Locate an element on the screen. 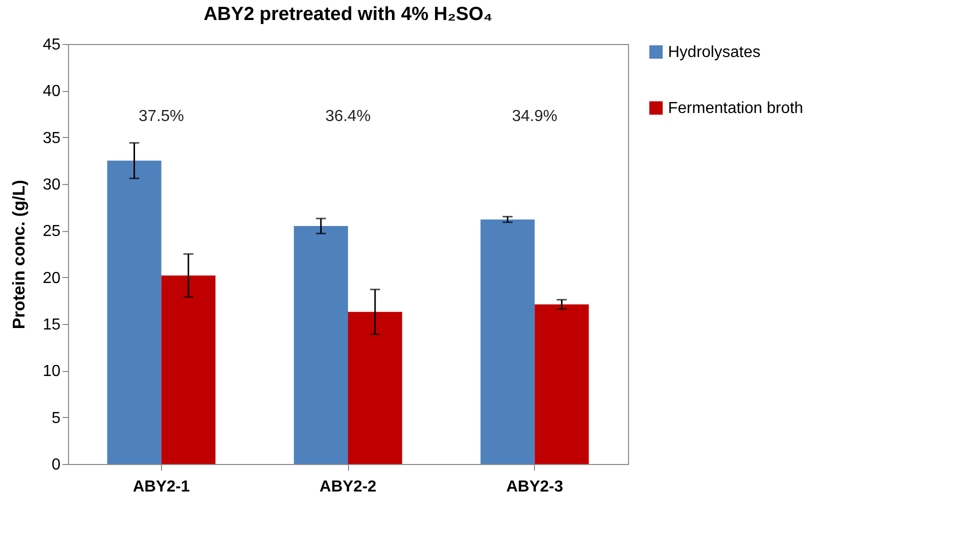  annotation: 34.9% is located at coordinates (535, 116).